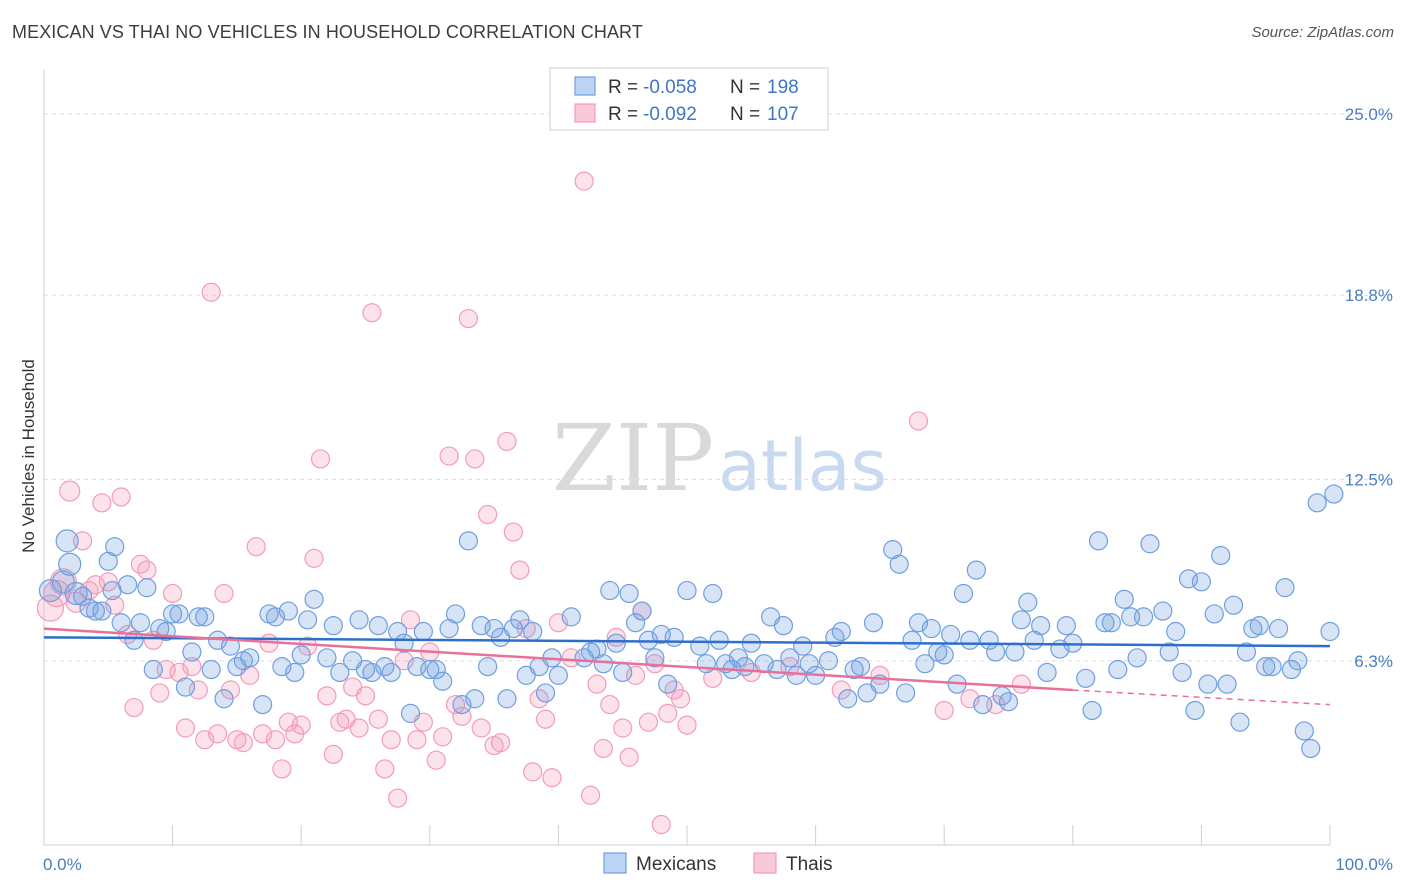 The image size is (1406, 892). Describe the element at coordinates (809, 864) in the screenshot. I see `bottom-legend-thais: Thais` at that location.